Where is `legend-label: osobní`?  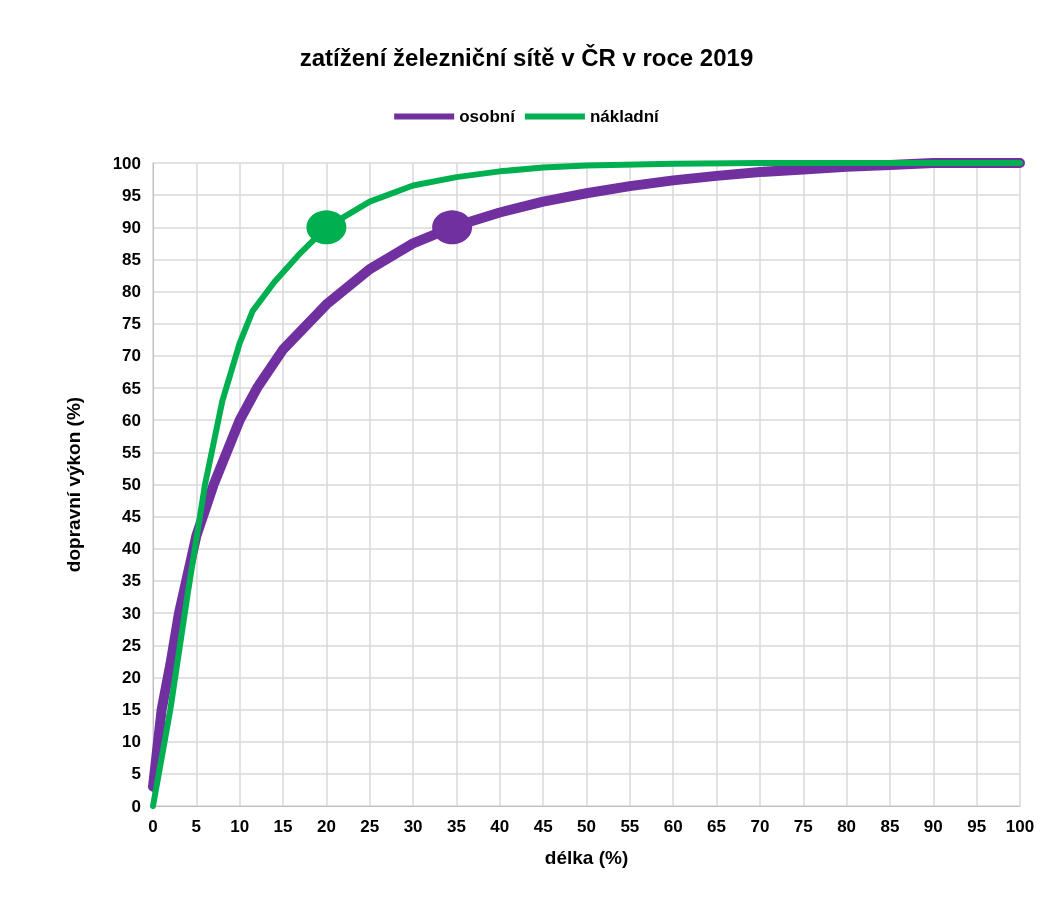
legend-label: osobní is located at coordinates (488, 116).